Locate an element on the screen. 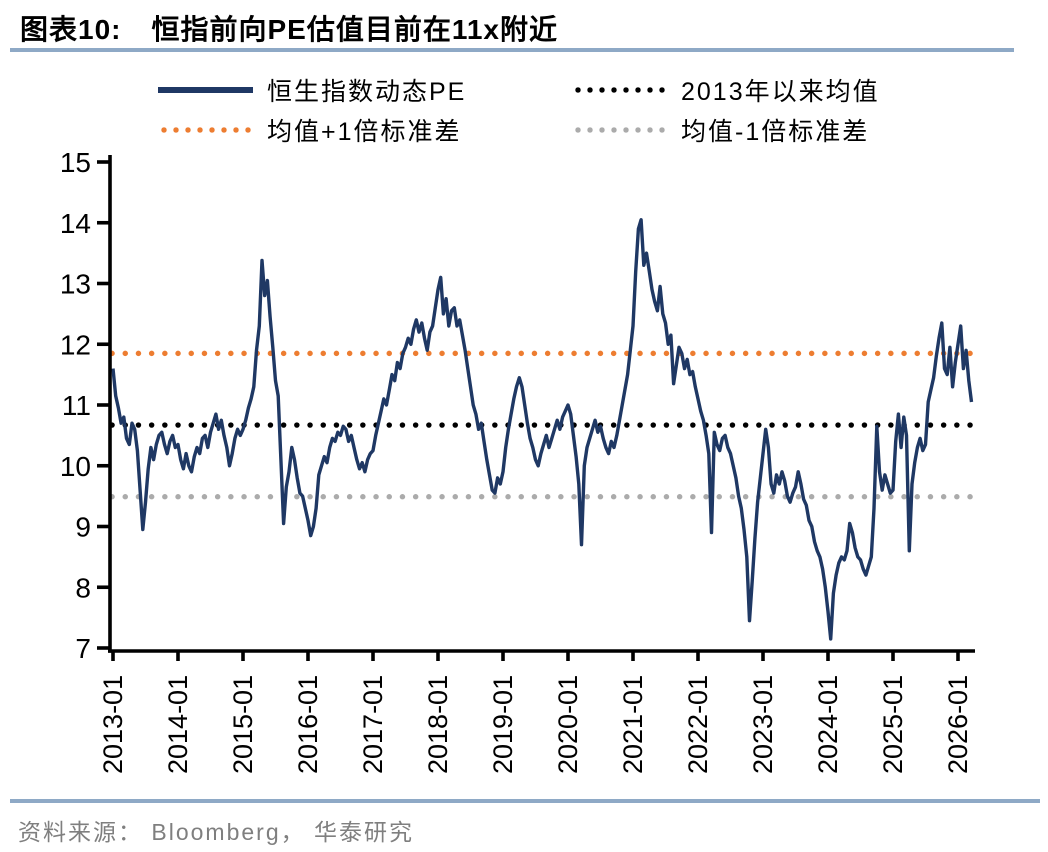 The height and width of the screenshot is (852, 1048). x-tick-label-2013-01: 2013-01 is located at coordinates (113, 724).